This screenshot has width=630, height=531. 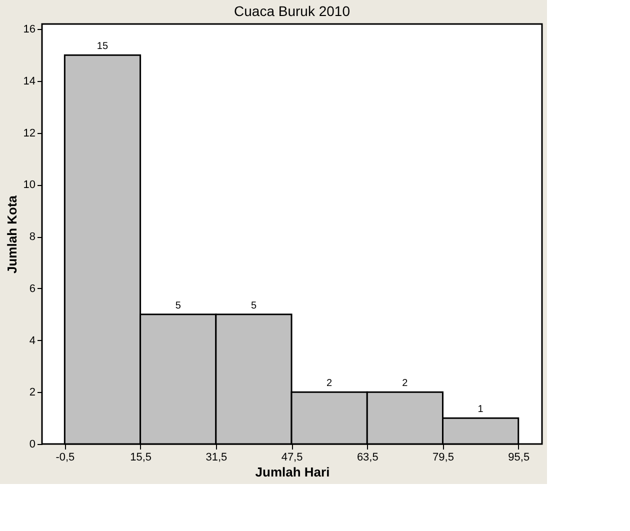 I want to click on y-axis-title: Jumlah Kota, so click(x=12, y=234).